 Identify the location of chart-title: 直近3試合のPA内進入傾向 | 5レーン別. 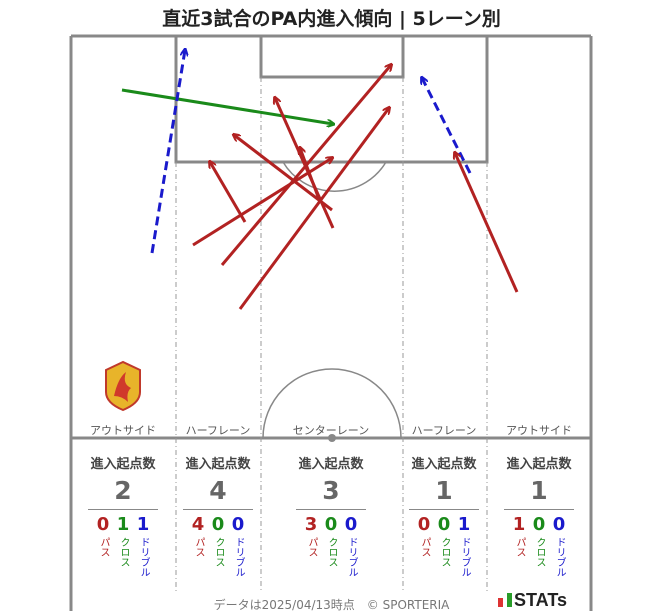
(331, 19).